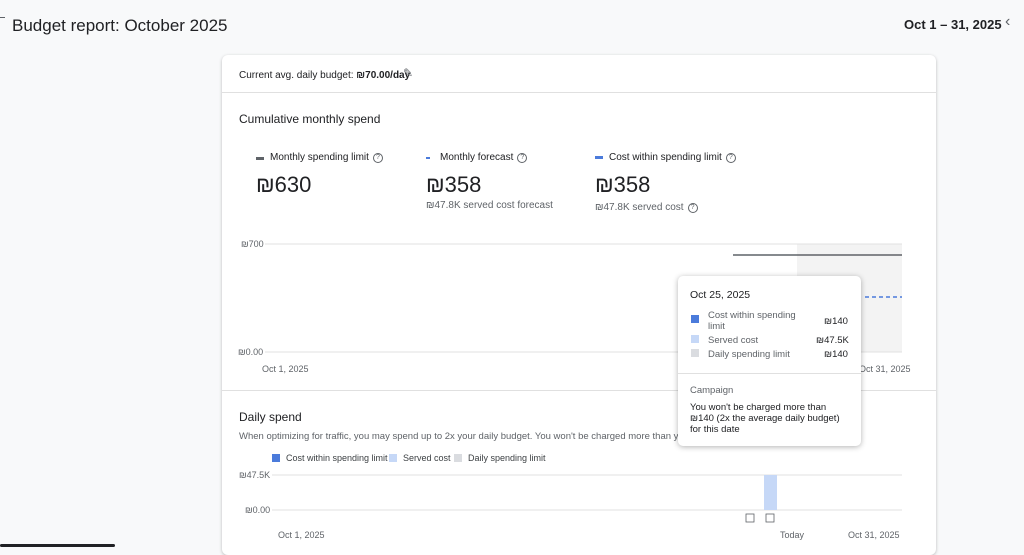 Image resolution: width=1024 pixels, height=555 pixels. What do you see at coordinates (1008, 21) in the screenshot?
I see `prev-button: ‹` at bounding box center [1008, 21].